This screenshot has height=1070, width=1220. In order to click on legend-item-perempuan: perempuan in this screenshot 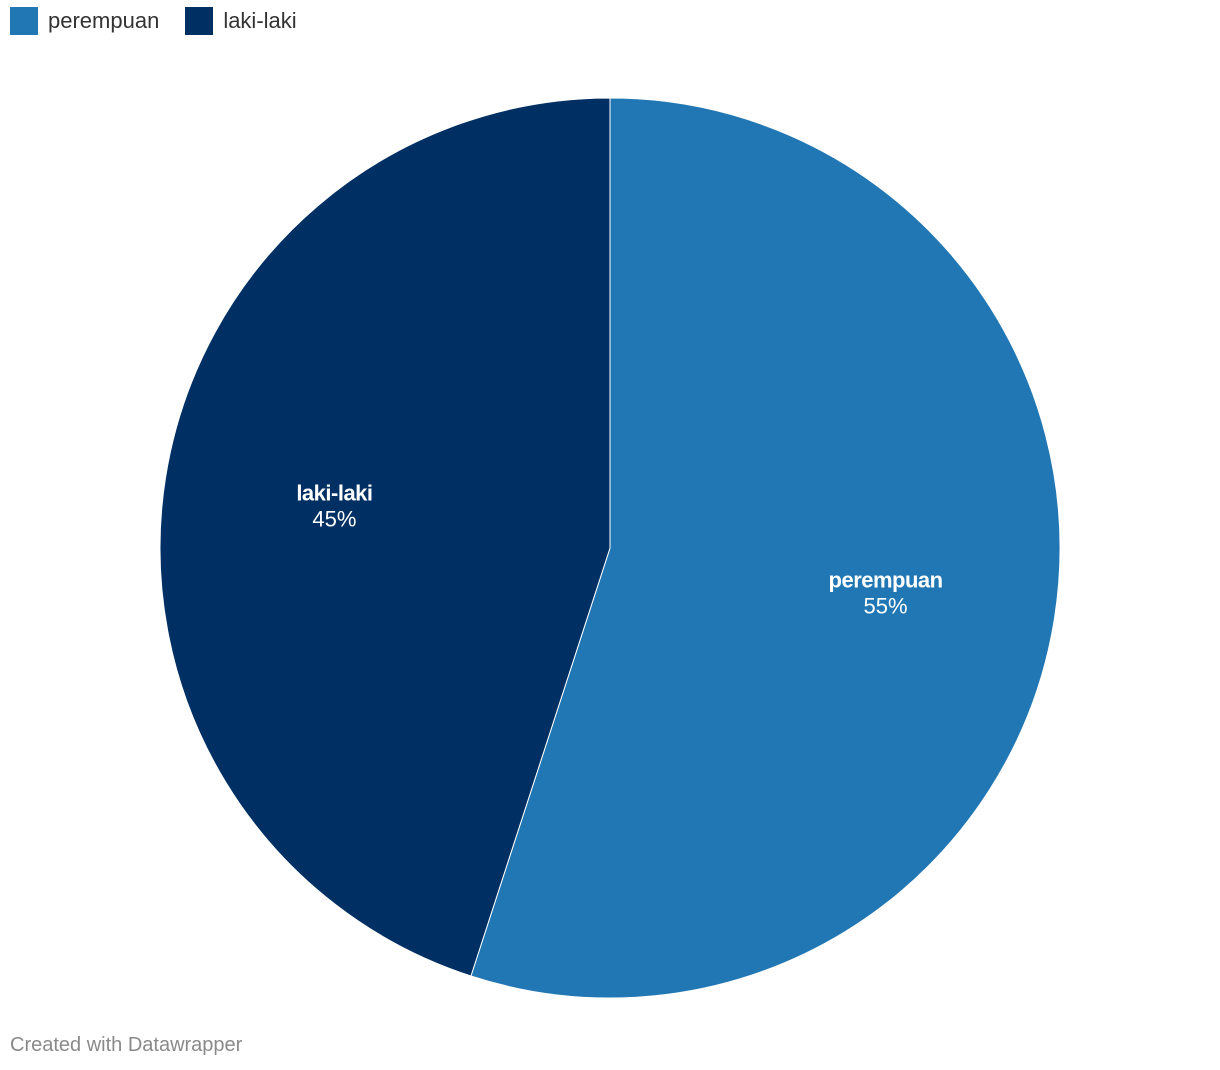, I will do `click(84, 21)`.